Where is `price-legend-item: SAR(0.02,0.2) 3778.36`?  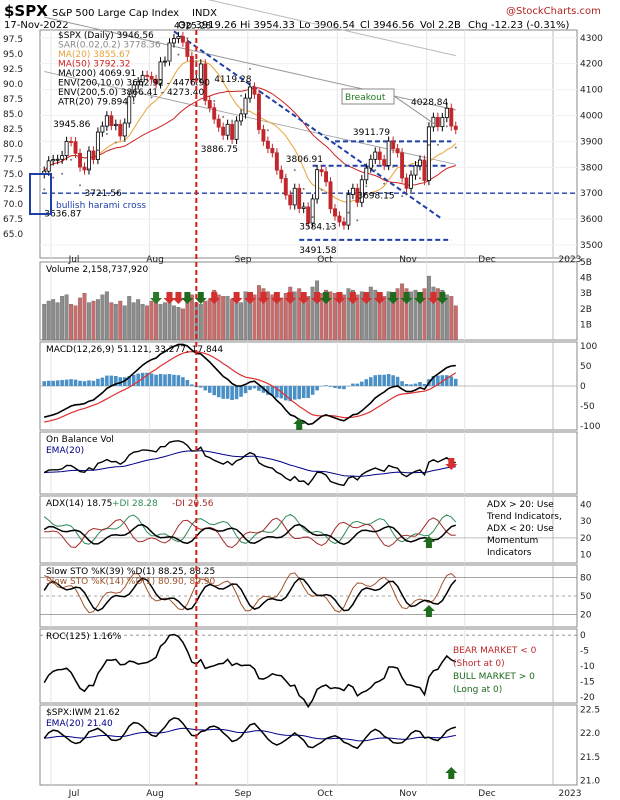 price-legend-item: SAR(0.02,0.2) 3778.36 is located at coordinates (109, 46).